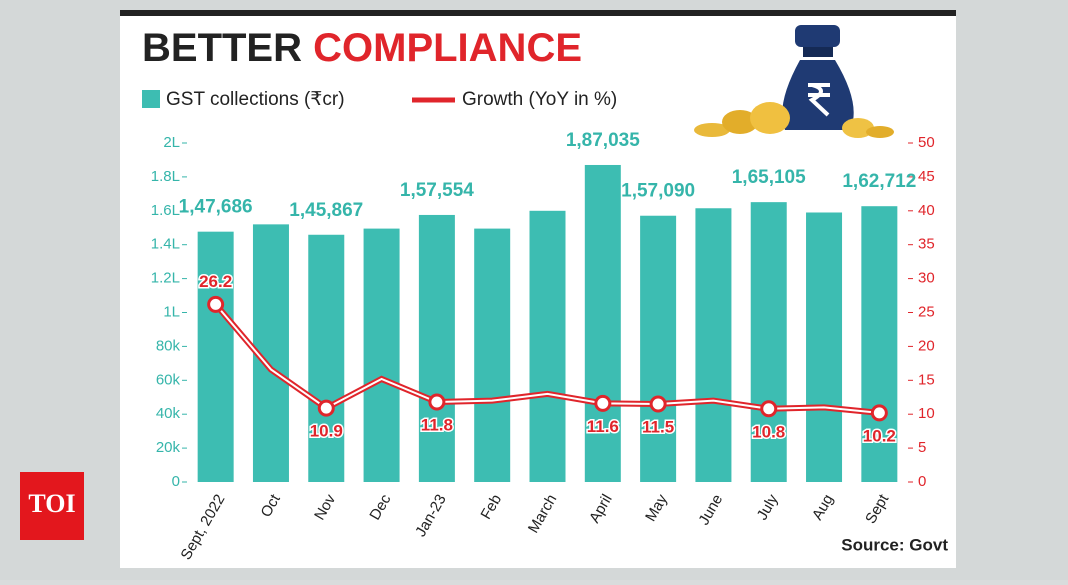 This screenshot has width=1068, height=585. I want to click on growth-value-label: 11.8, so click(437, 424).